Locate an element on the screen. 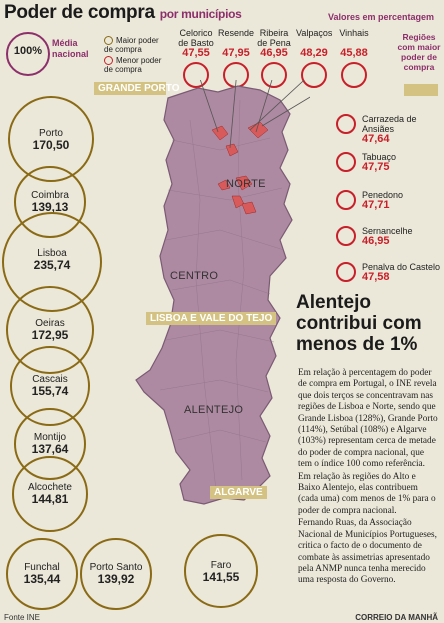  left-label-faro: Faro 141,55 is located at coordinates (221, 572).